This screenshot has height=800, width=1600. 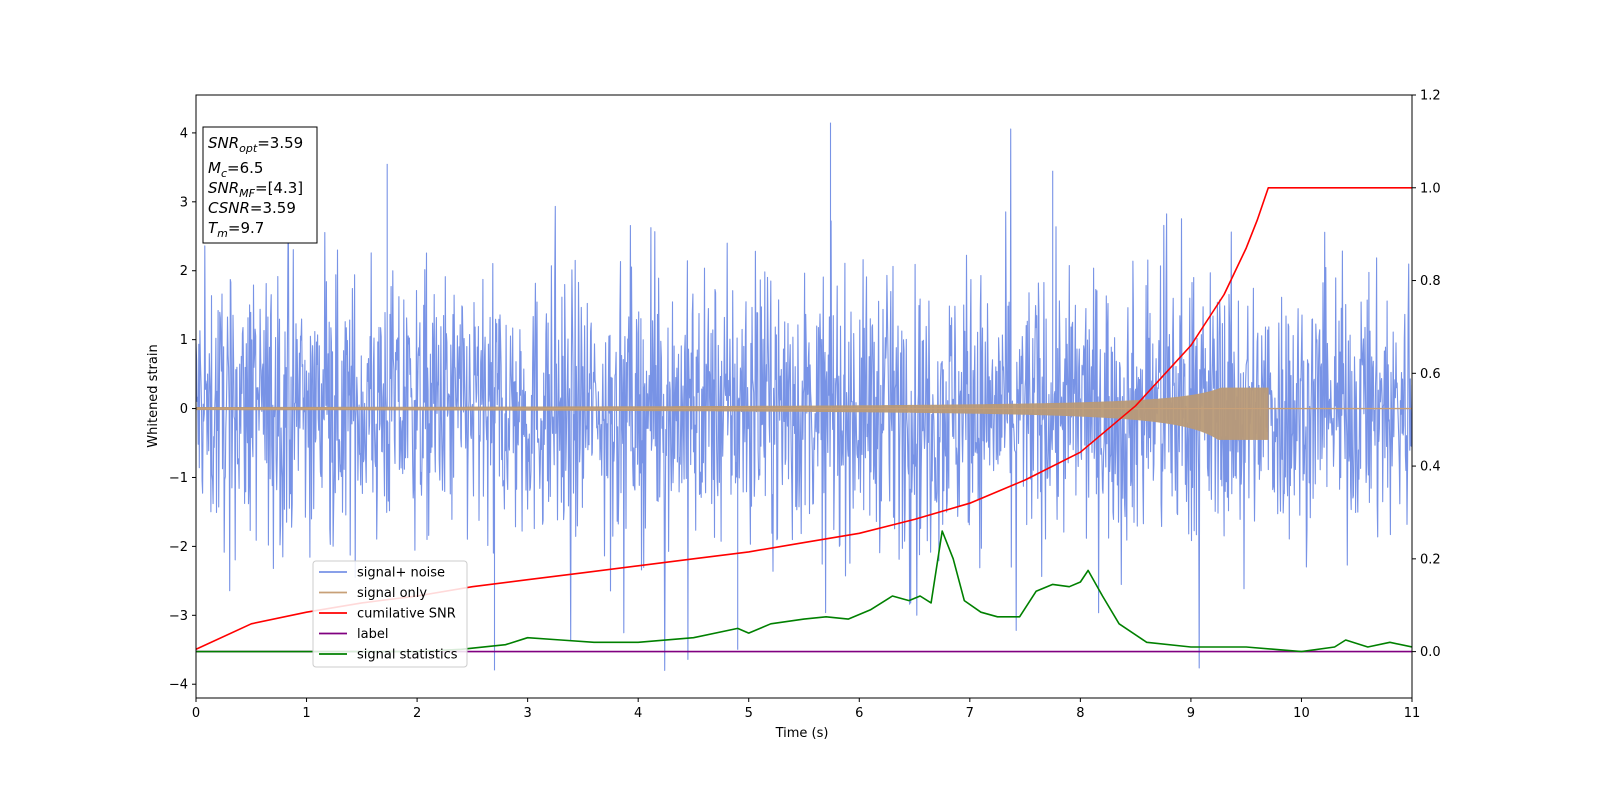 What do you see at coordinates (1430, 188) in the screenshot?
I see `y2-tick-label: 1.0` at bounding box center [1430, 188].